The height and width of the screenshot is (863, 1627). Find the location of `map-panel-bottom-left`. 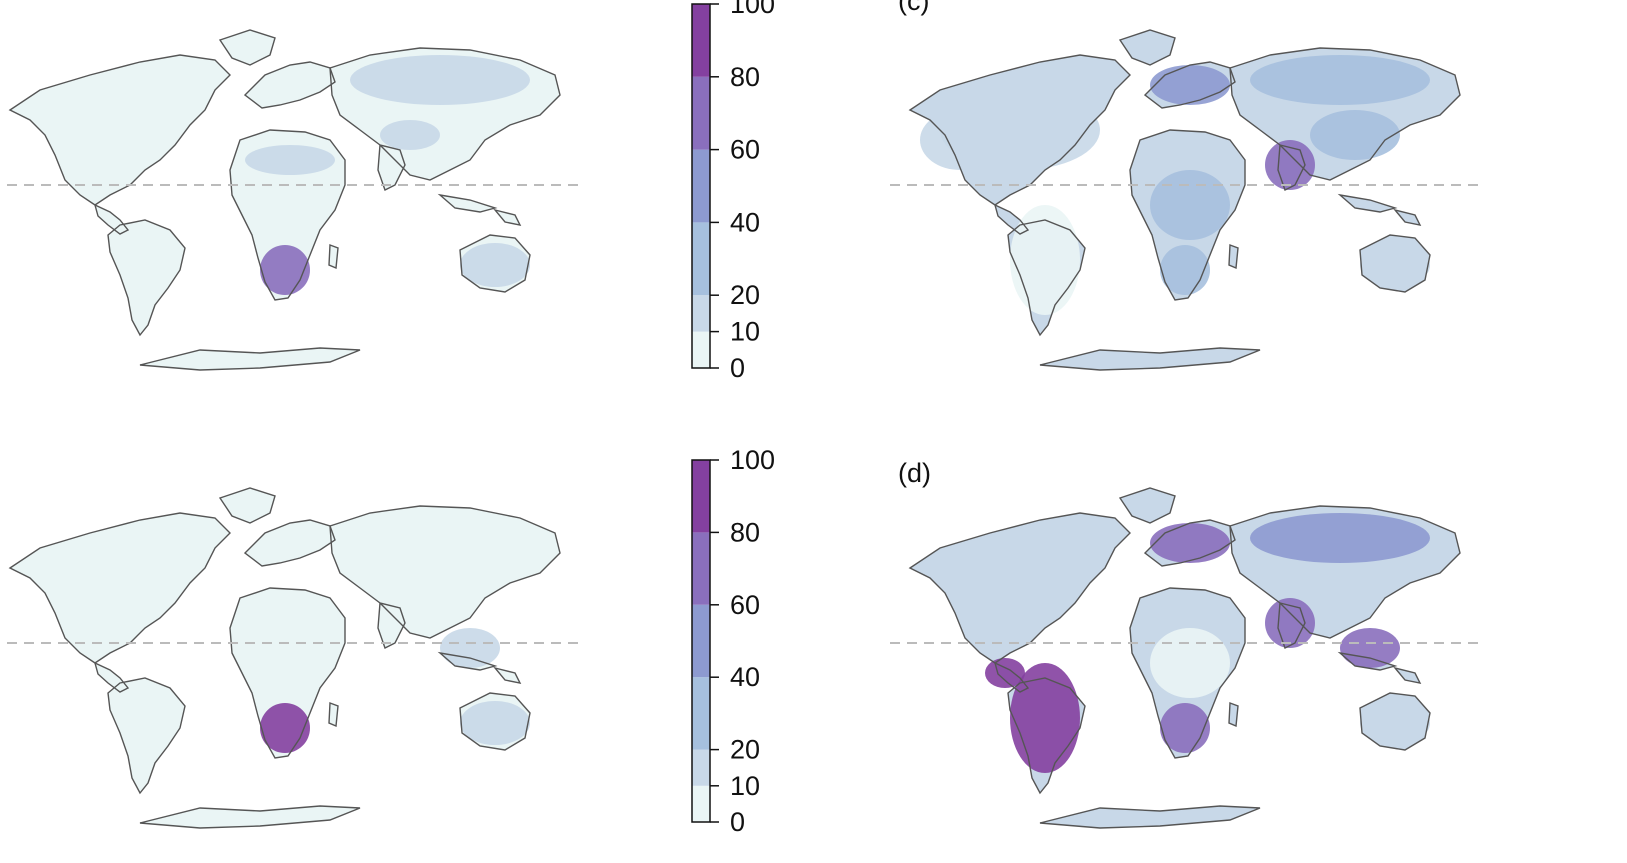

map-panel-bottom-left is located at coordinates (290, 658).